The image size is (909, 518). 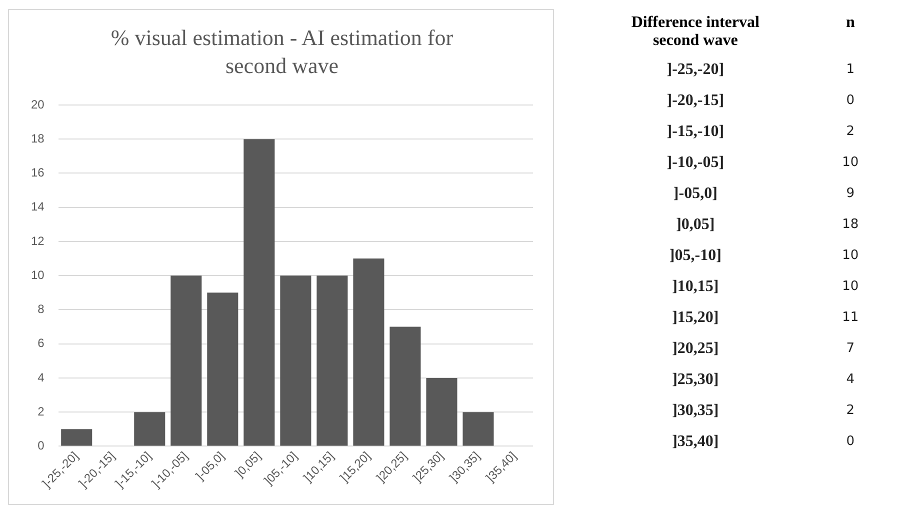 What do you see at coordinates (282, 52) in the screenshot?
I see `chart-title: % visual estimation - AI estimation for second wave` at bounding box center [282, 52].